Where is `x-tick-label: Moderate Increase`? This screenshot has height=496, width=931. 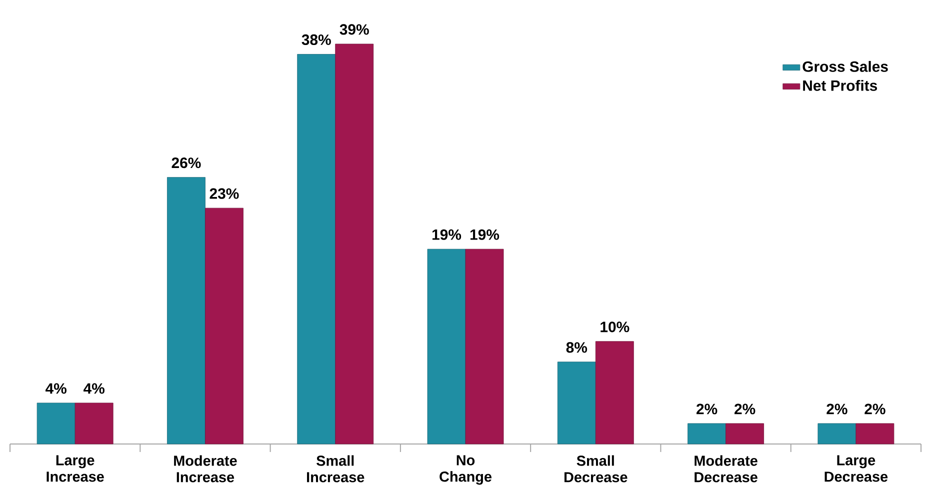 x-tick-label: Moderate Increase is located at coordinates (205, 468).